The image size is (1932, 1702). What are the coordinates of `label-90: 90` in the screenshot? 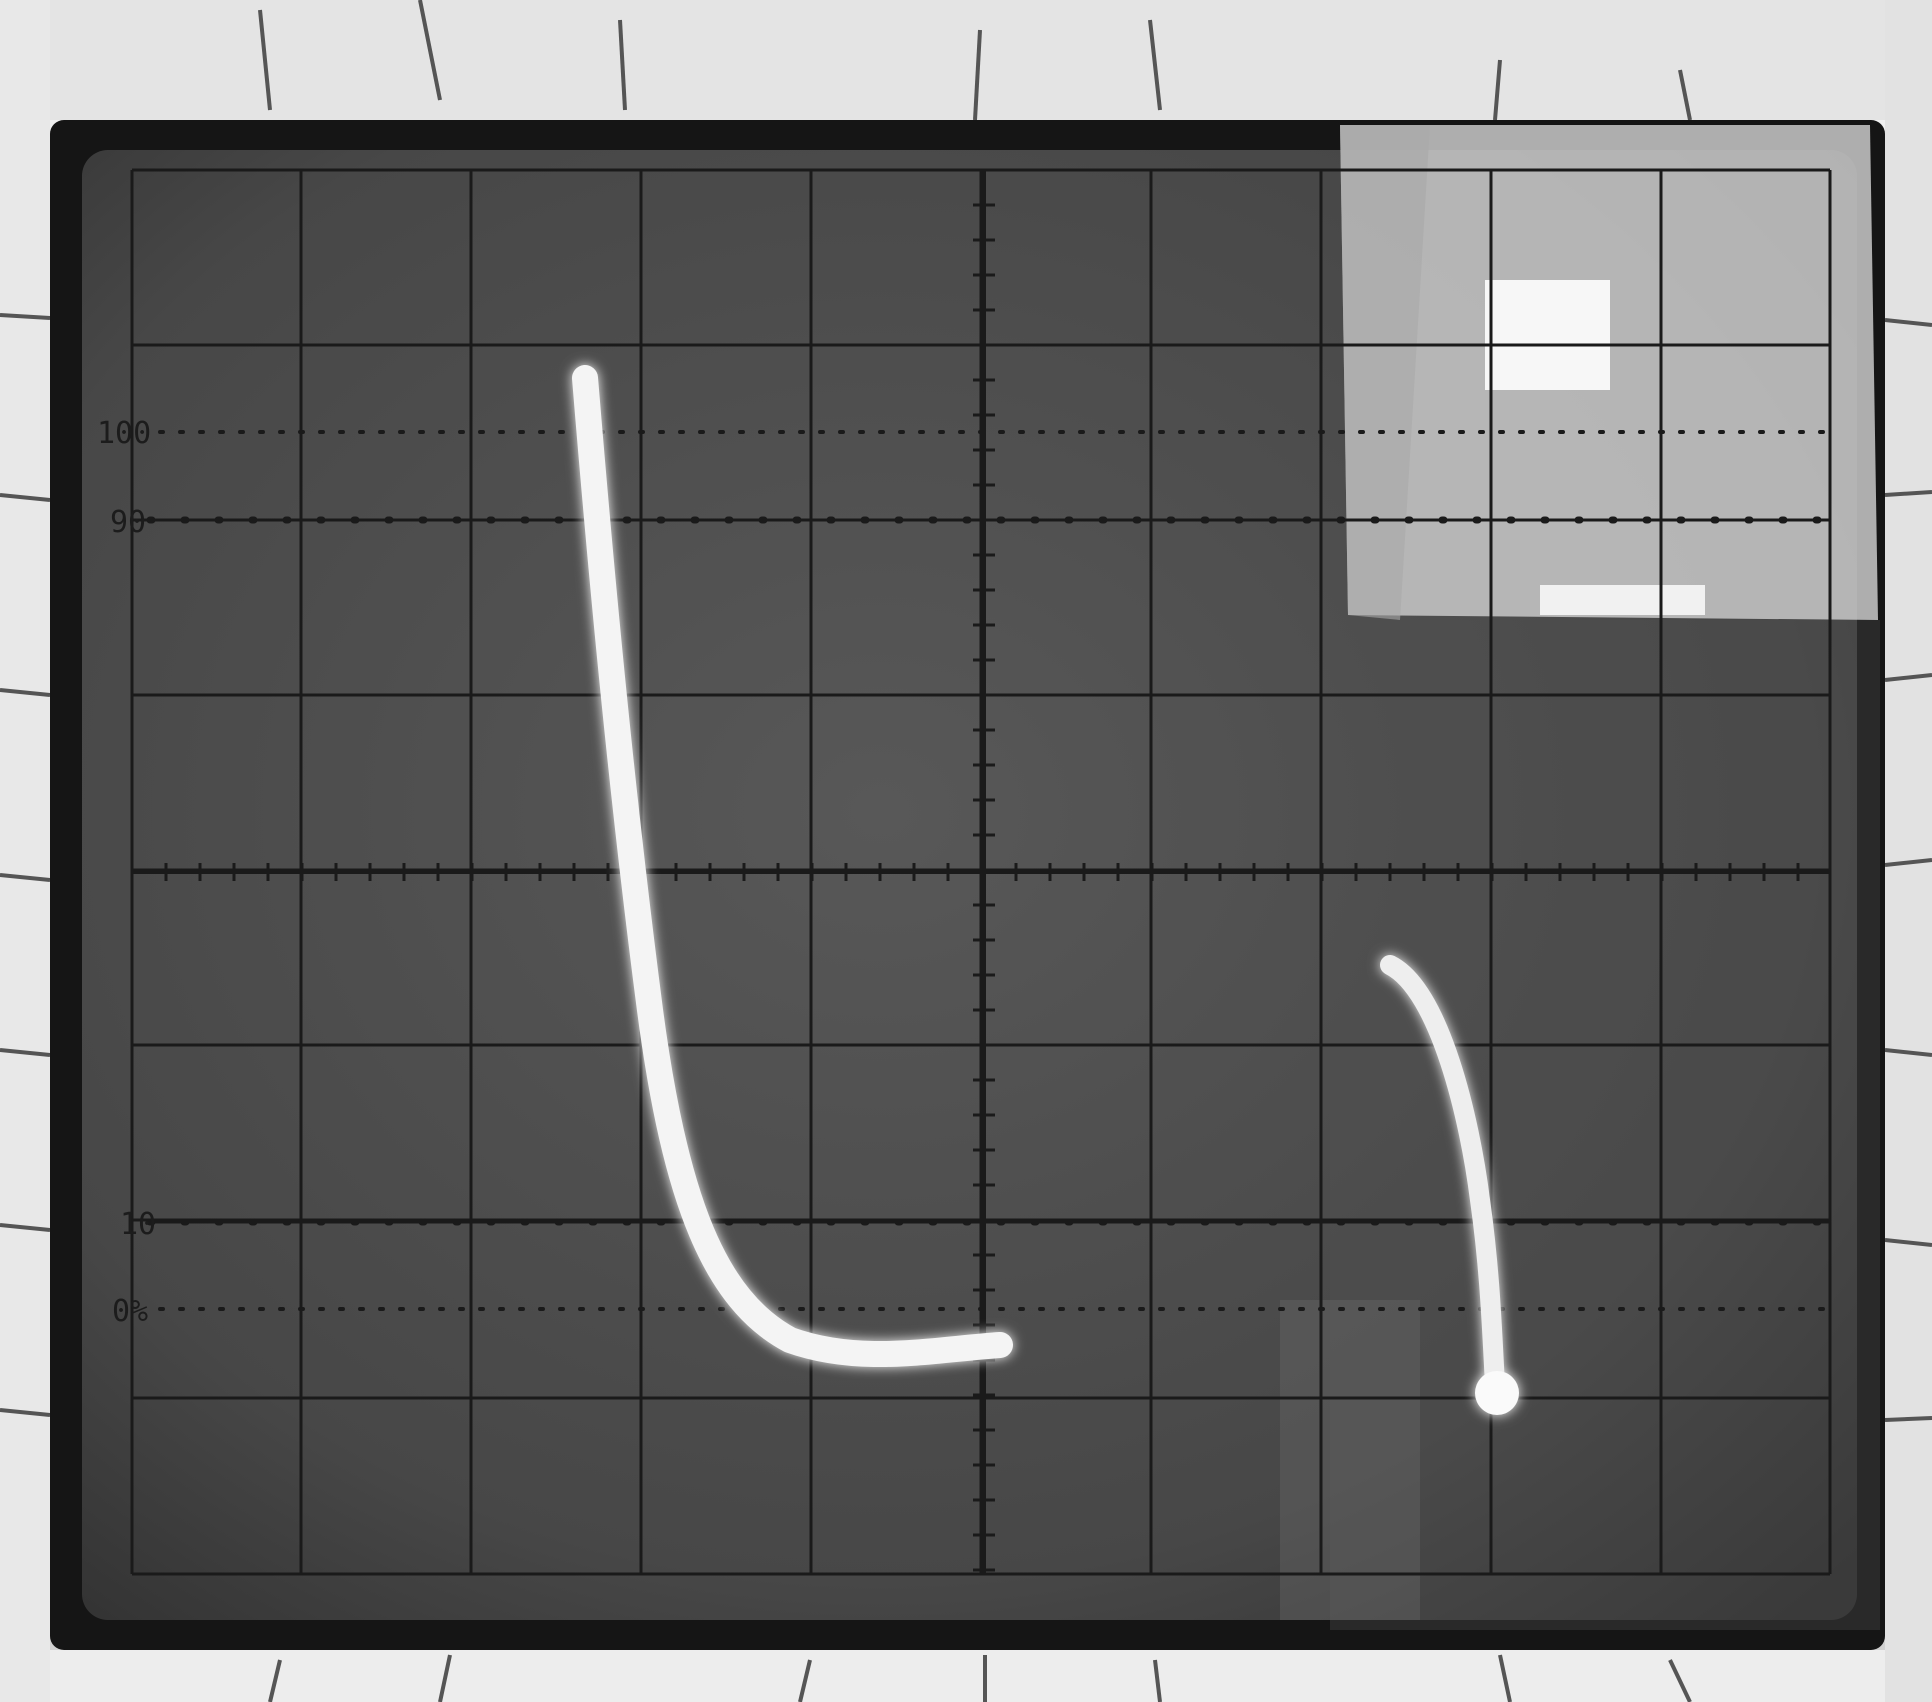 It's located at (128, 522).